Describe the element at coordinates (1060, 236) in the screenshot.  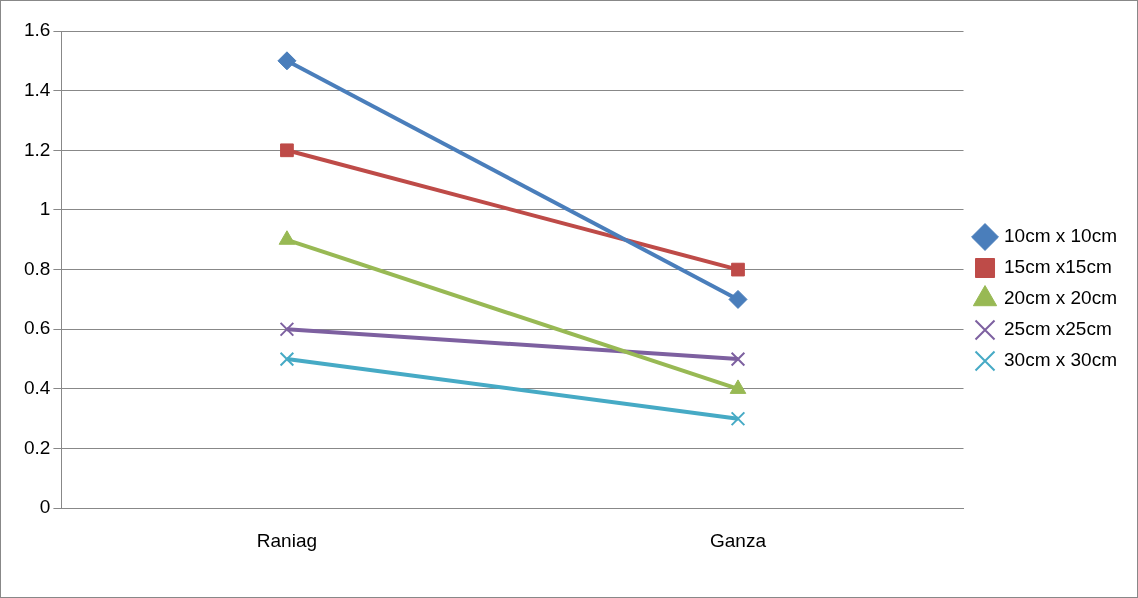
I see `legend-label: 10cm x 10cm` at that location.